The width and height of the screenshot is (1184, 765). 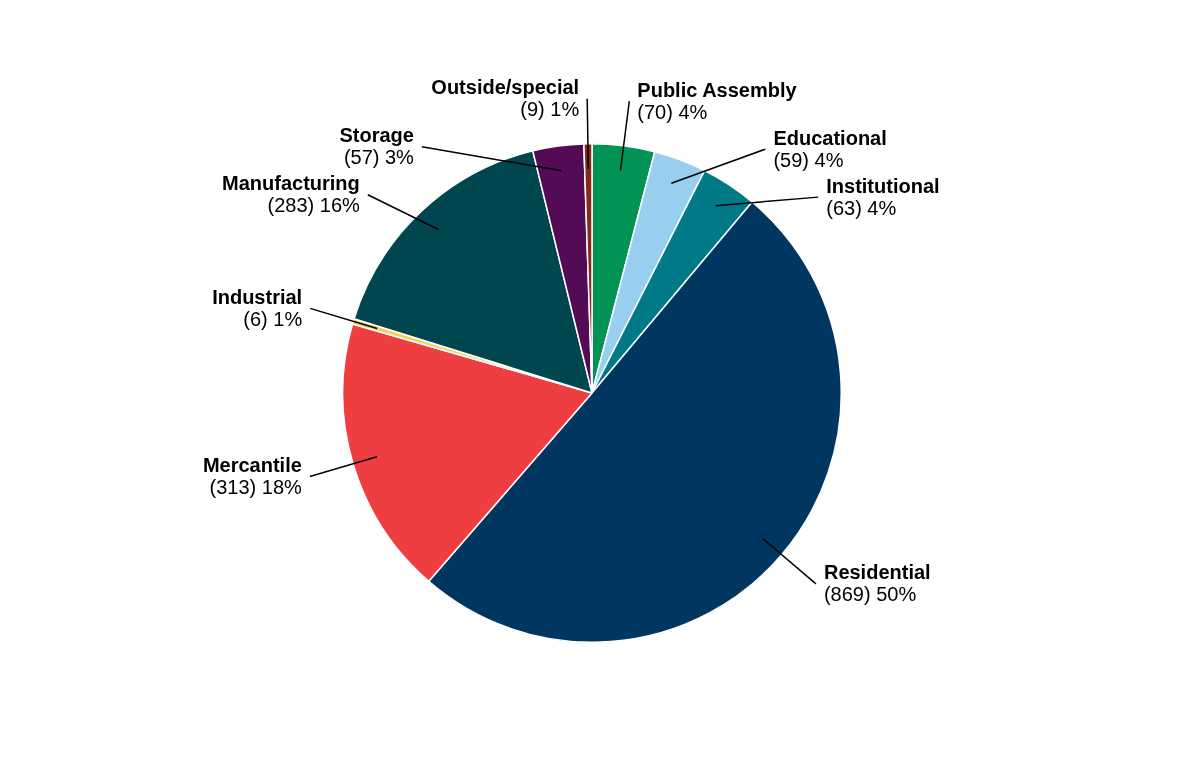 I want to click on slice-label: Institutional, so click(x=883, y=185).